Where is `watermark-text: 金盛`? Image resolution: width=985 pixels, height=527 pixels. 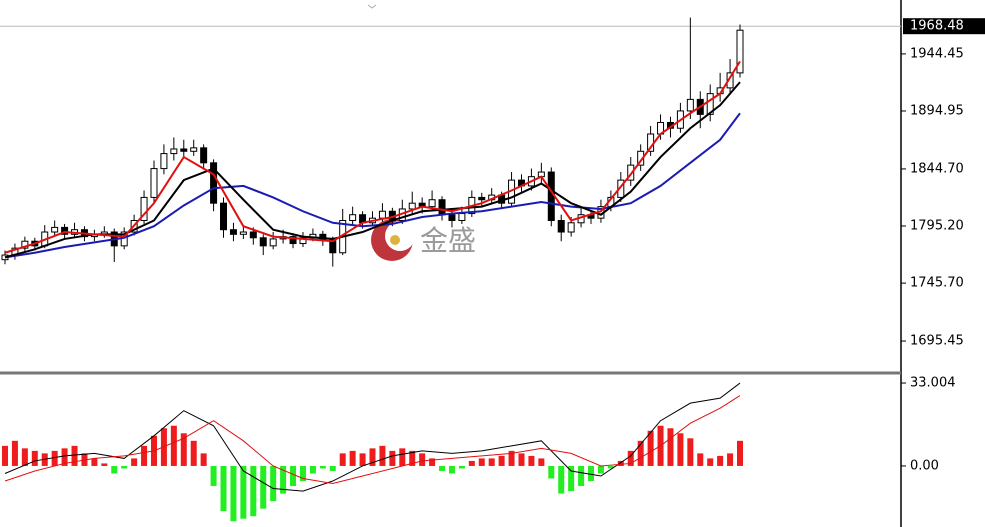 watermark-text: 金盛 is located at coordinates (448, 240).